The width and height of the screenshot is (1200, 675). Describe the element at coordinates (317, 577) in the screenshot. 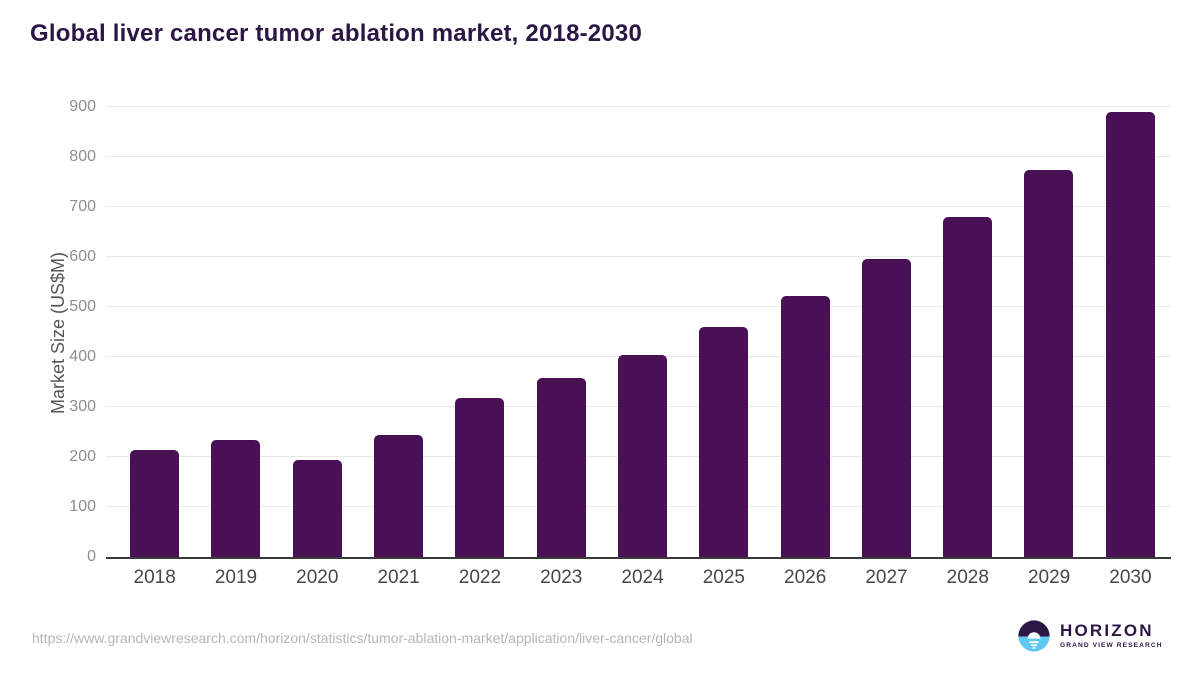

I see `x-tick-label-2020: 2020` at that location.